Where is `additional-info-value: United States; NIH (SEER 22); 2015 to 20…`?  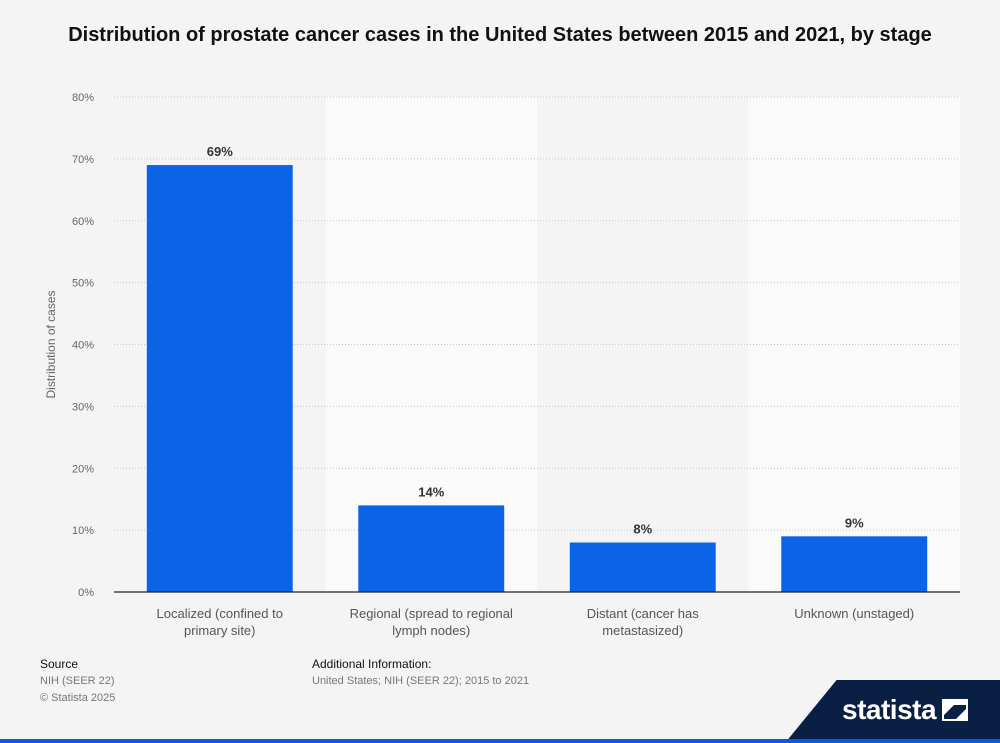
additional-info-value: United States; NIH (SEER 22); 2015 to 20… is located at coordinates (421, 681).